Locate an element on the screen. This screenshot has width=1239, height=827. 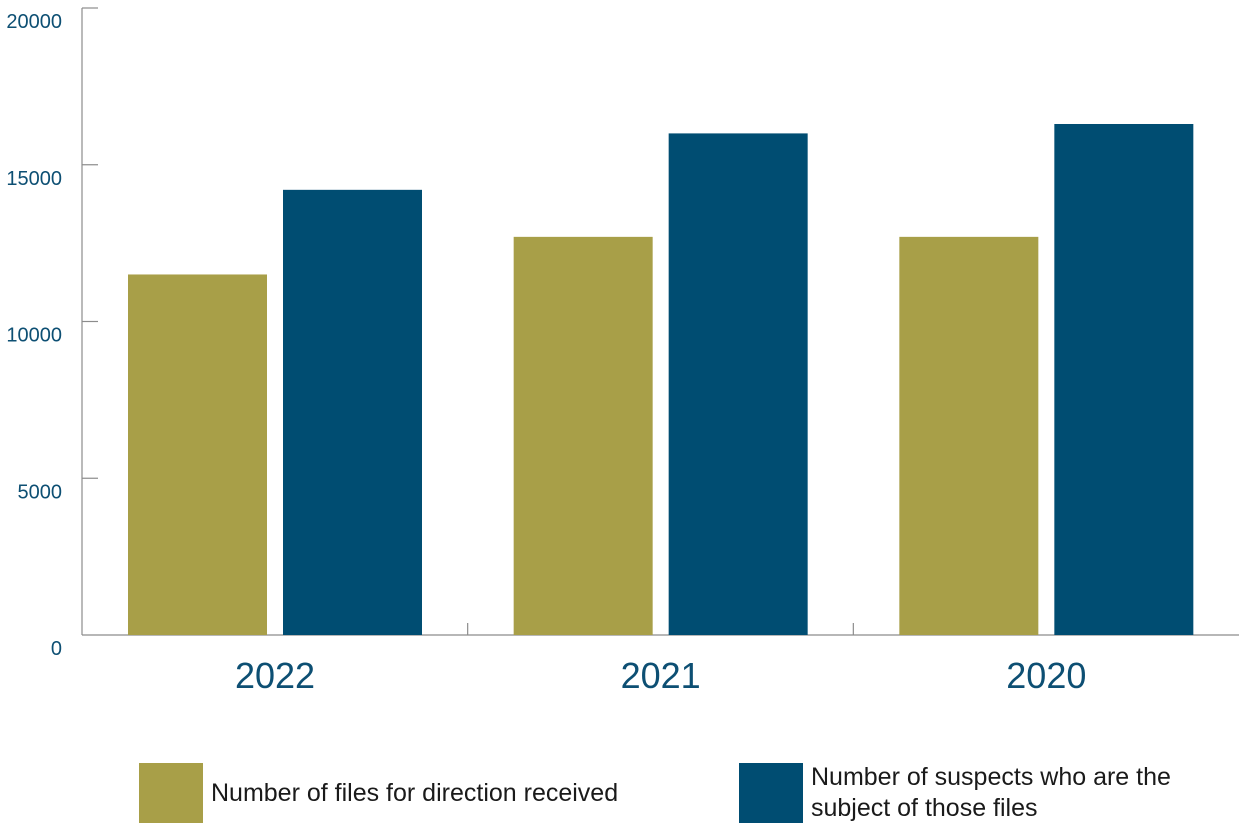
x-axis: 2022 2021 2020 is located at coordinates (660, 659).